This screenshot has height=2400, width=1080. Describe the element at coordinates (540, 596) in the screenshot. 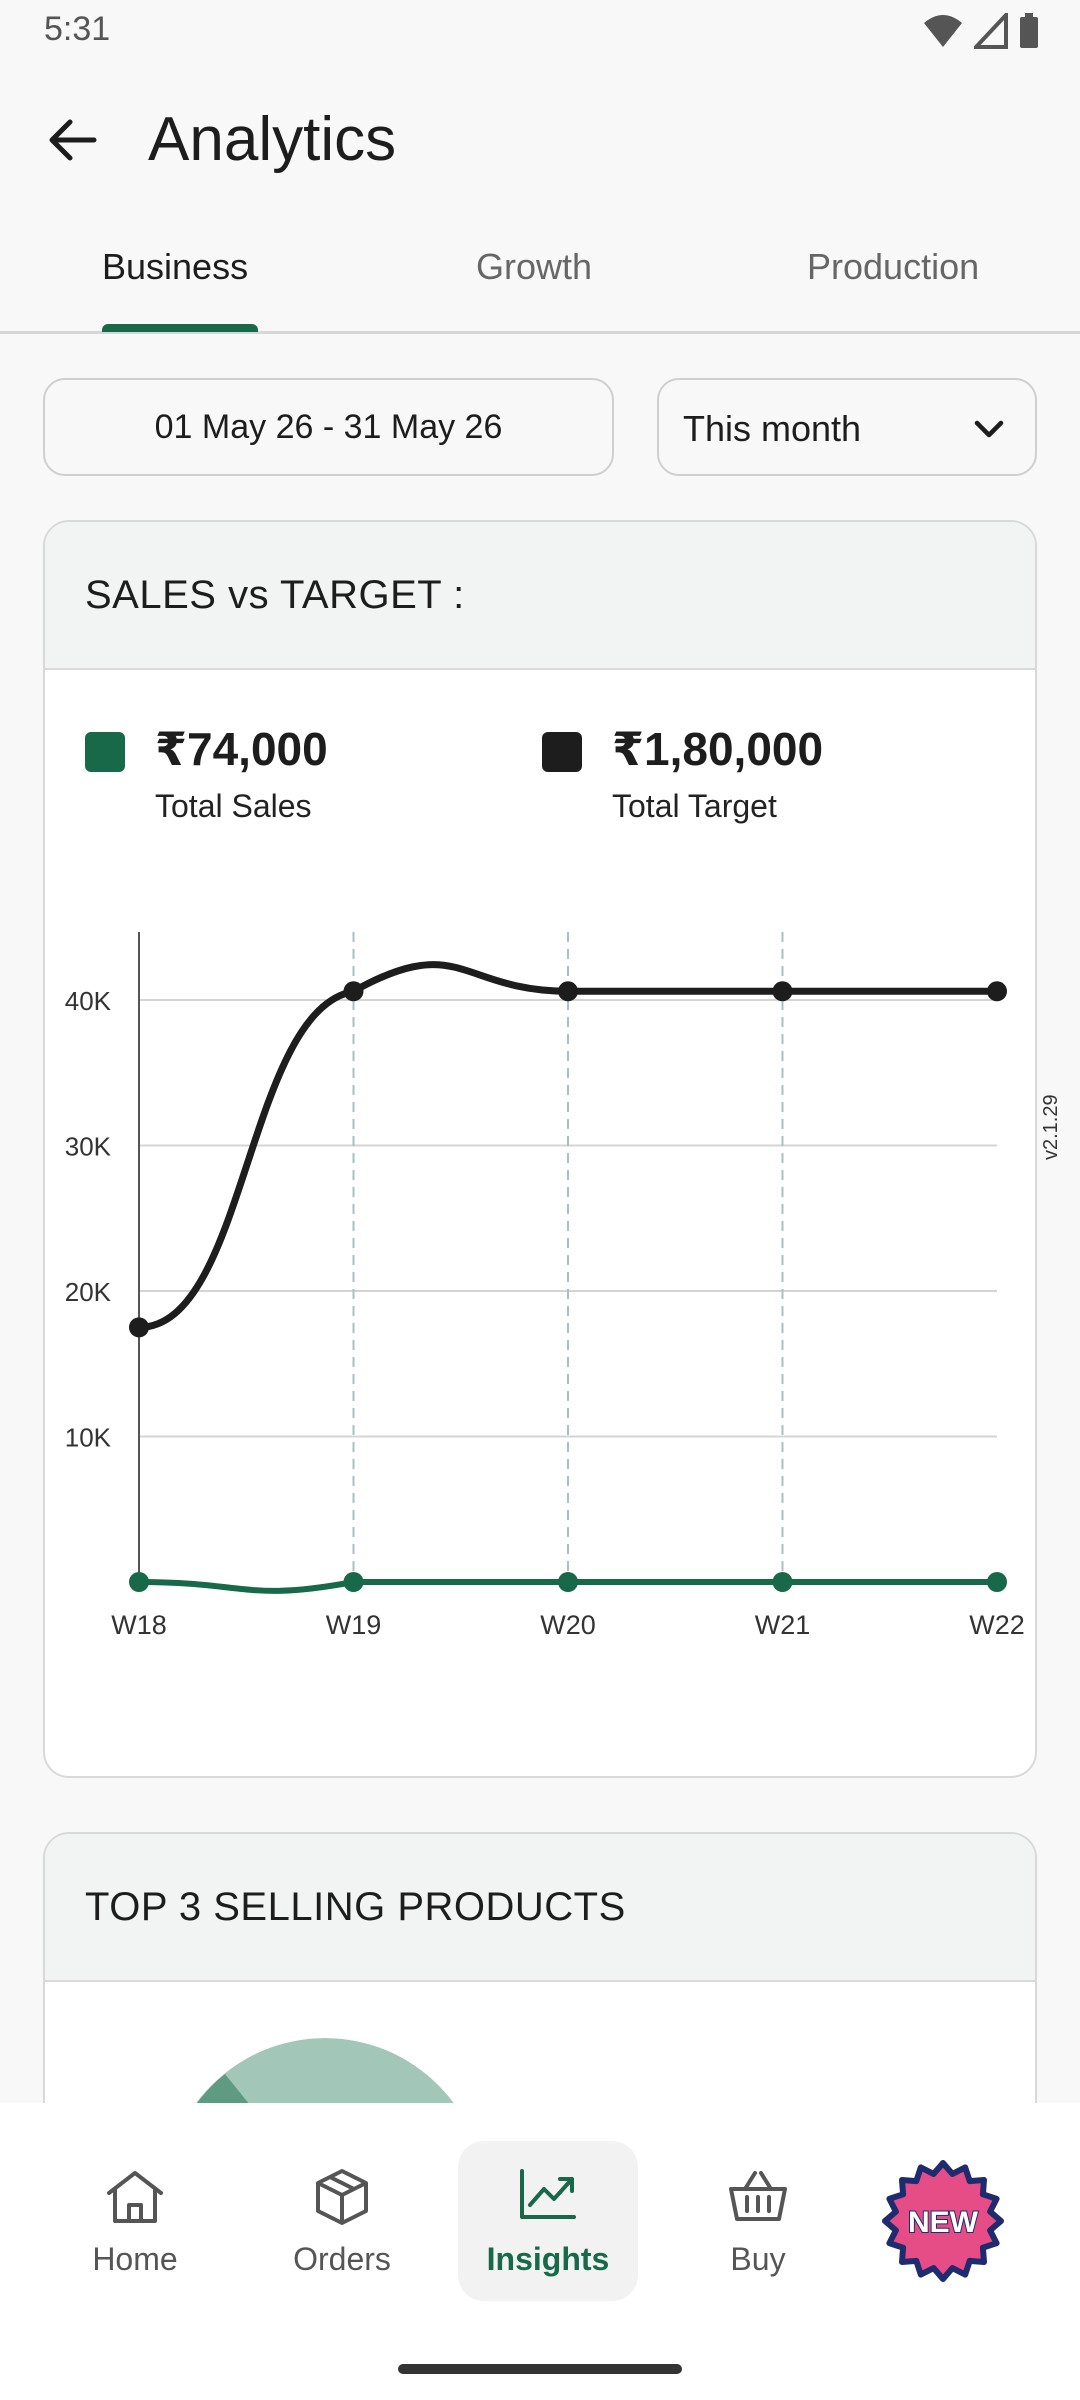

I see `sales-card-title: SALES vs TARGET :` at that location.